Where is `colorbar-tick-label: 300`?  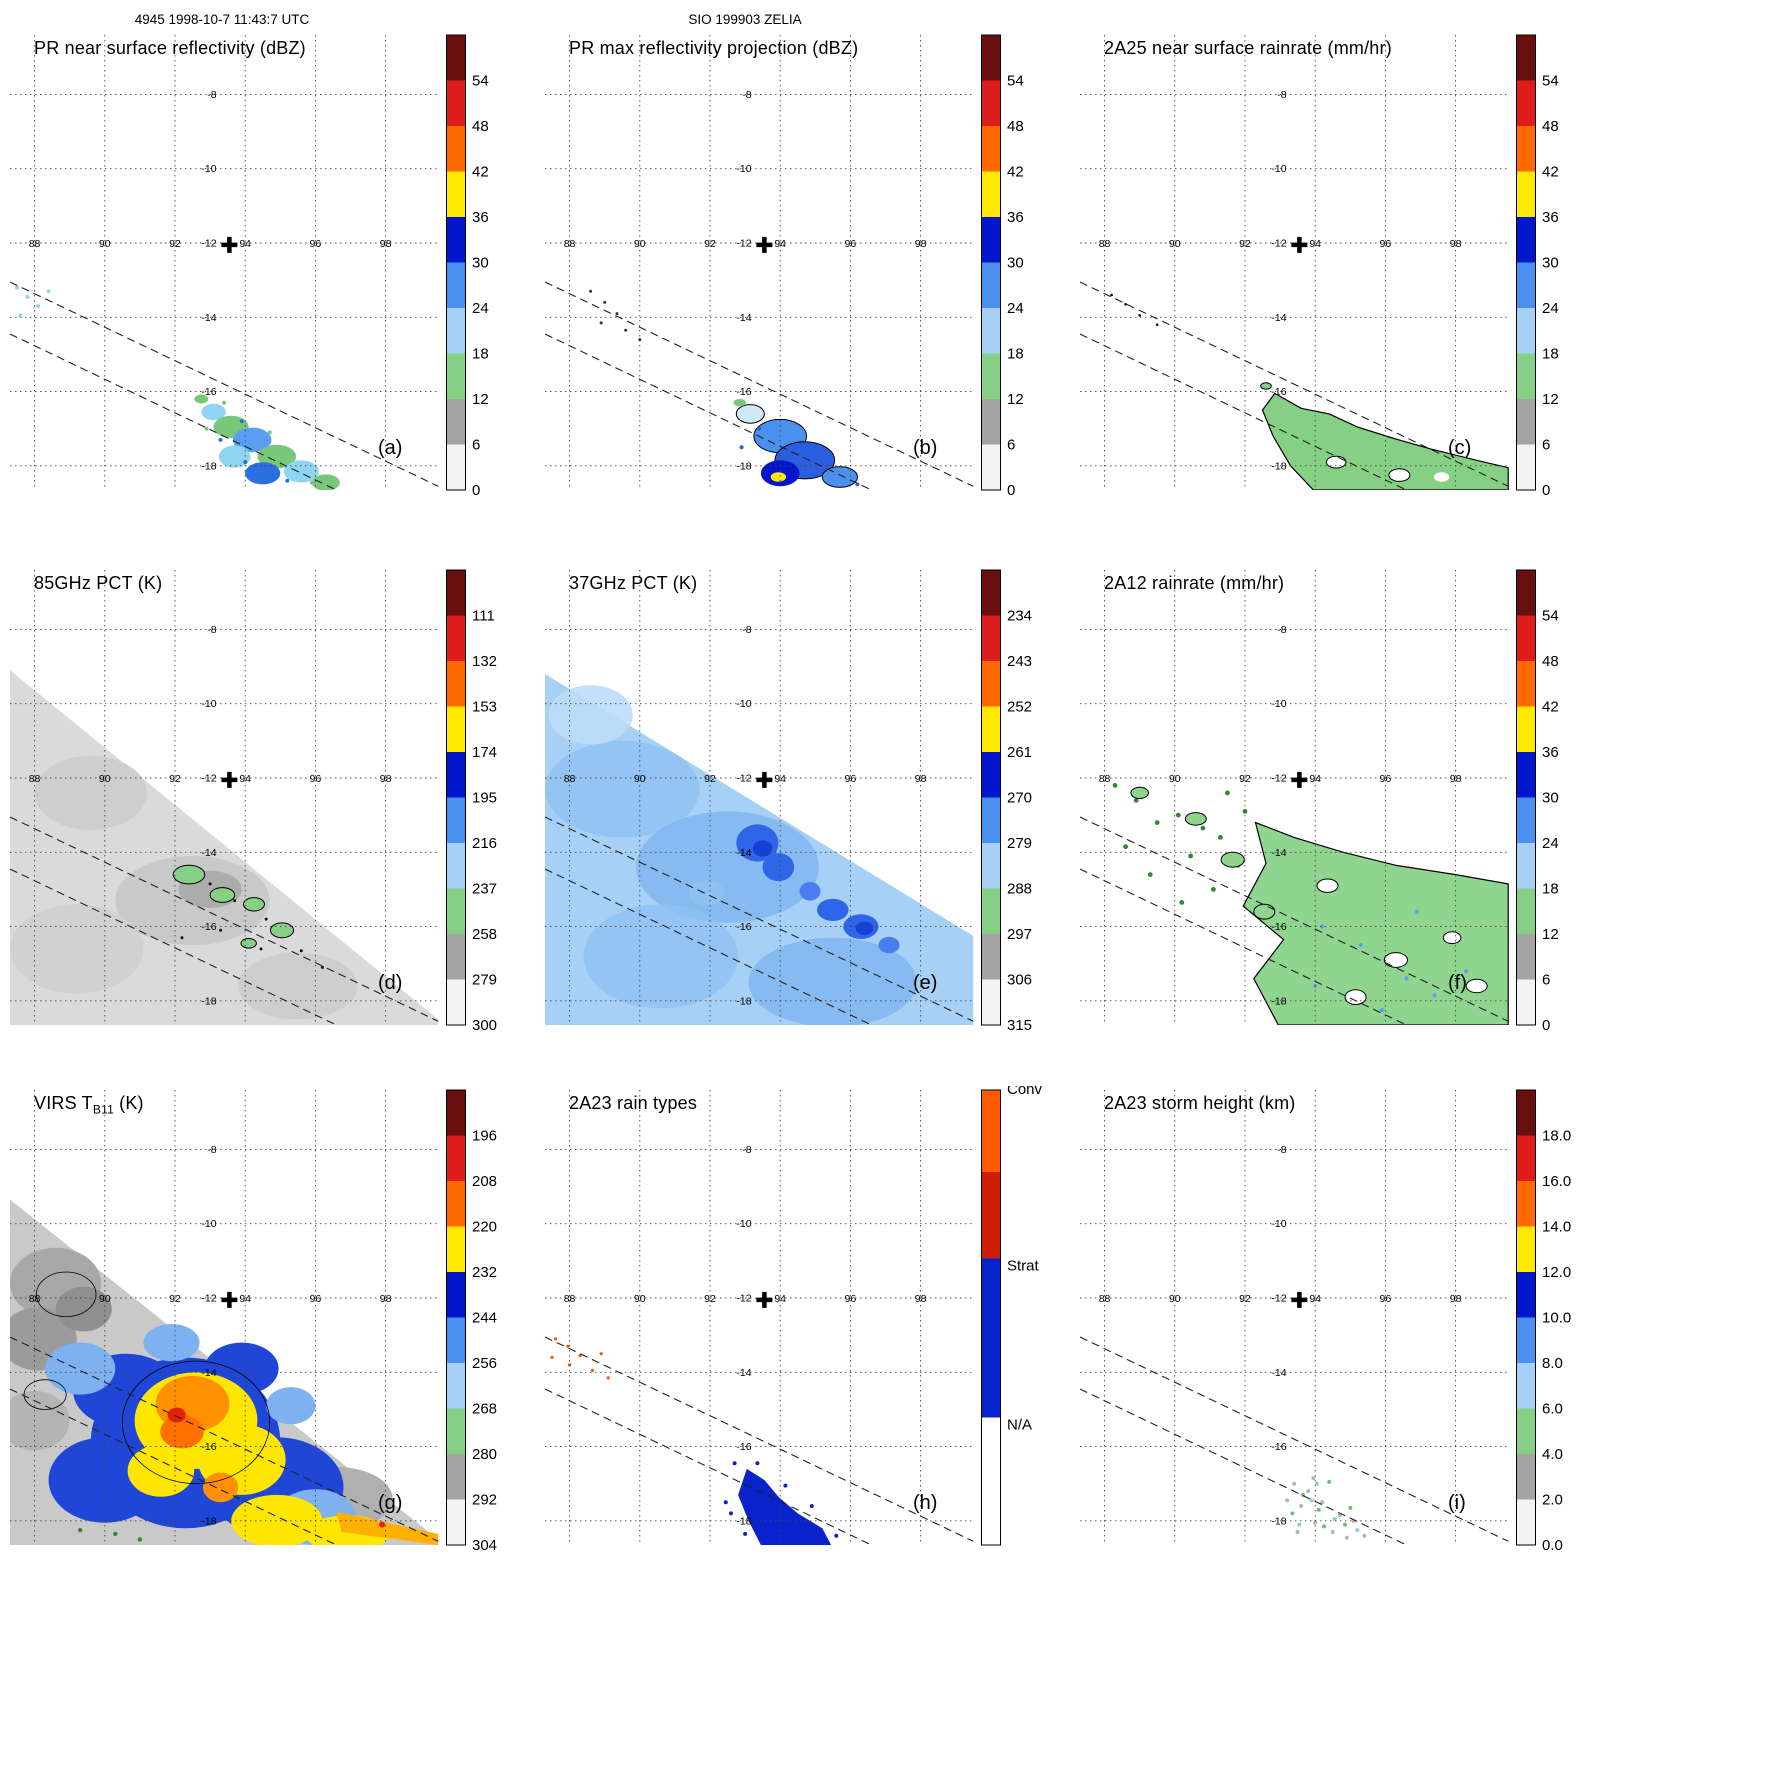 colorbar-tick-label: 300 is located at coordinates (484, 1025).